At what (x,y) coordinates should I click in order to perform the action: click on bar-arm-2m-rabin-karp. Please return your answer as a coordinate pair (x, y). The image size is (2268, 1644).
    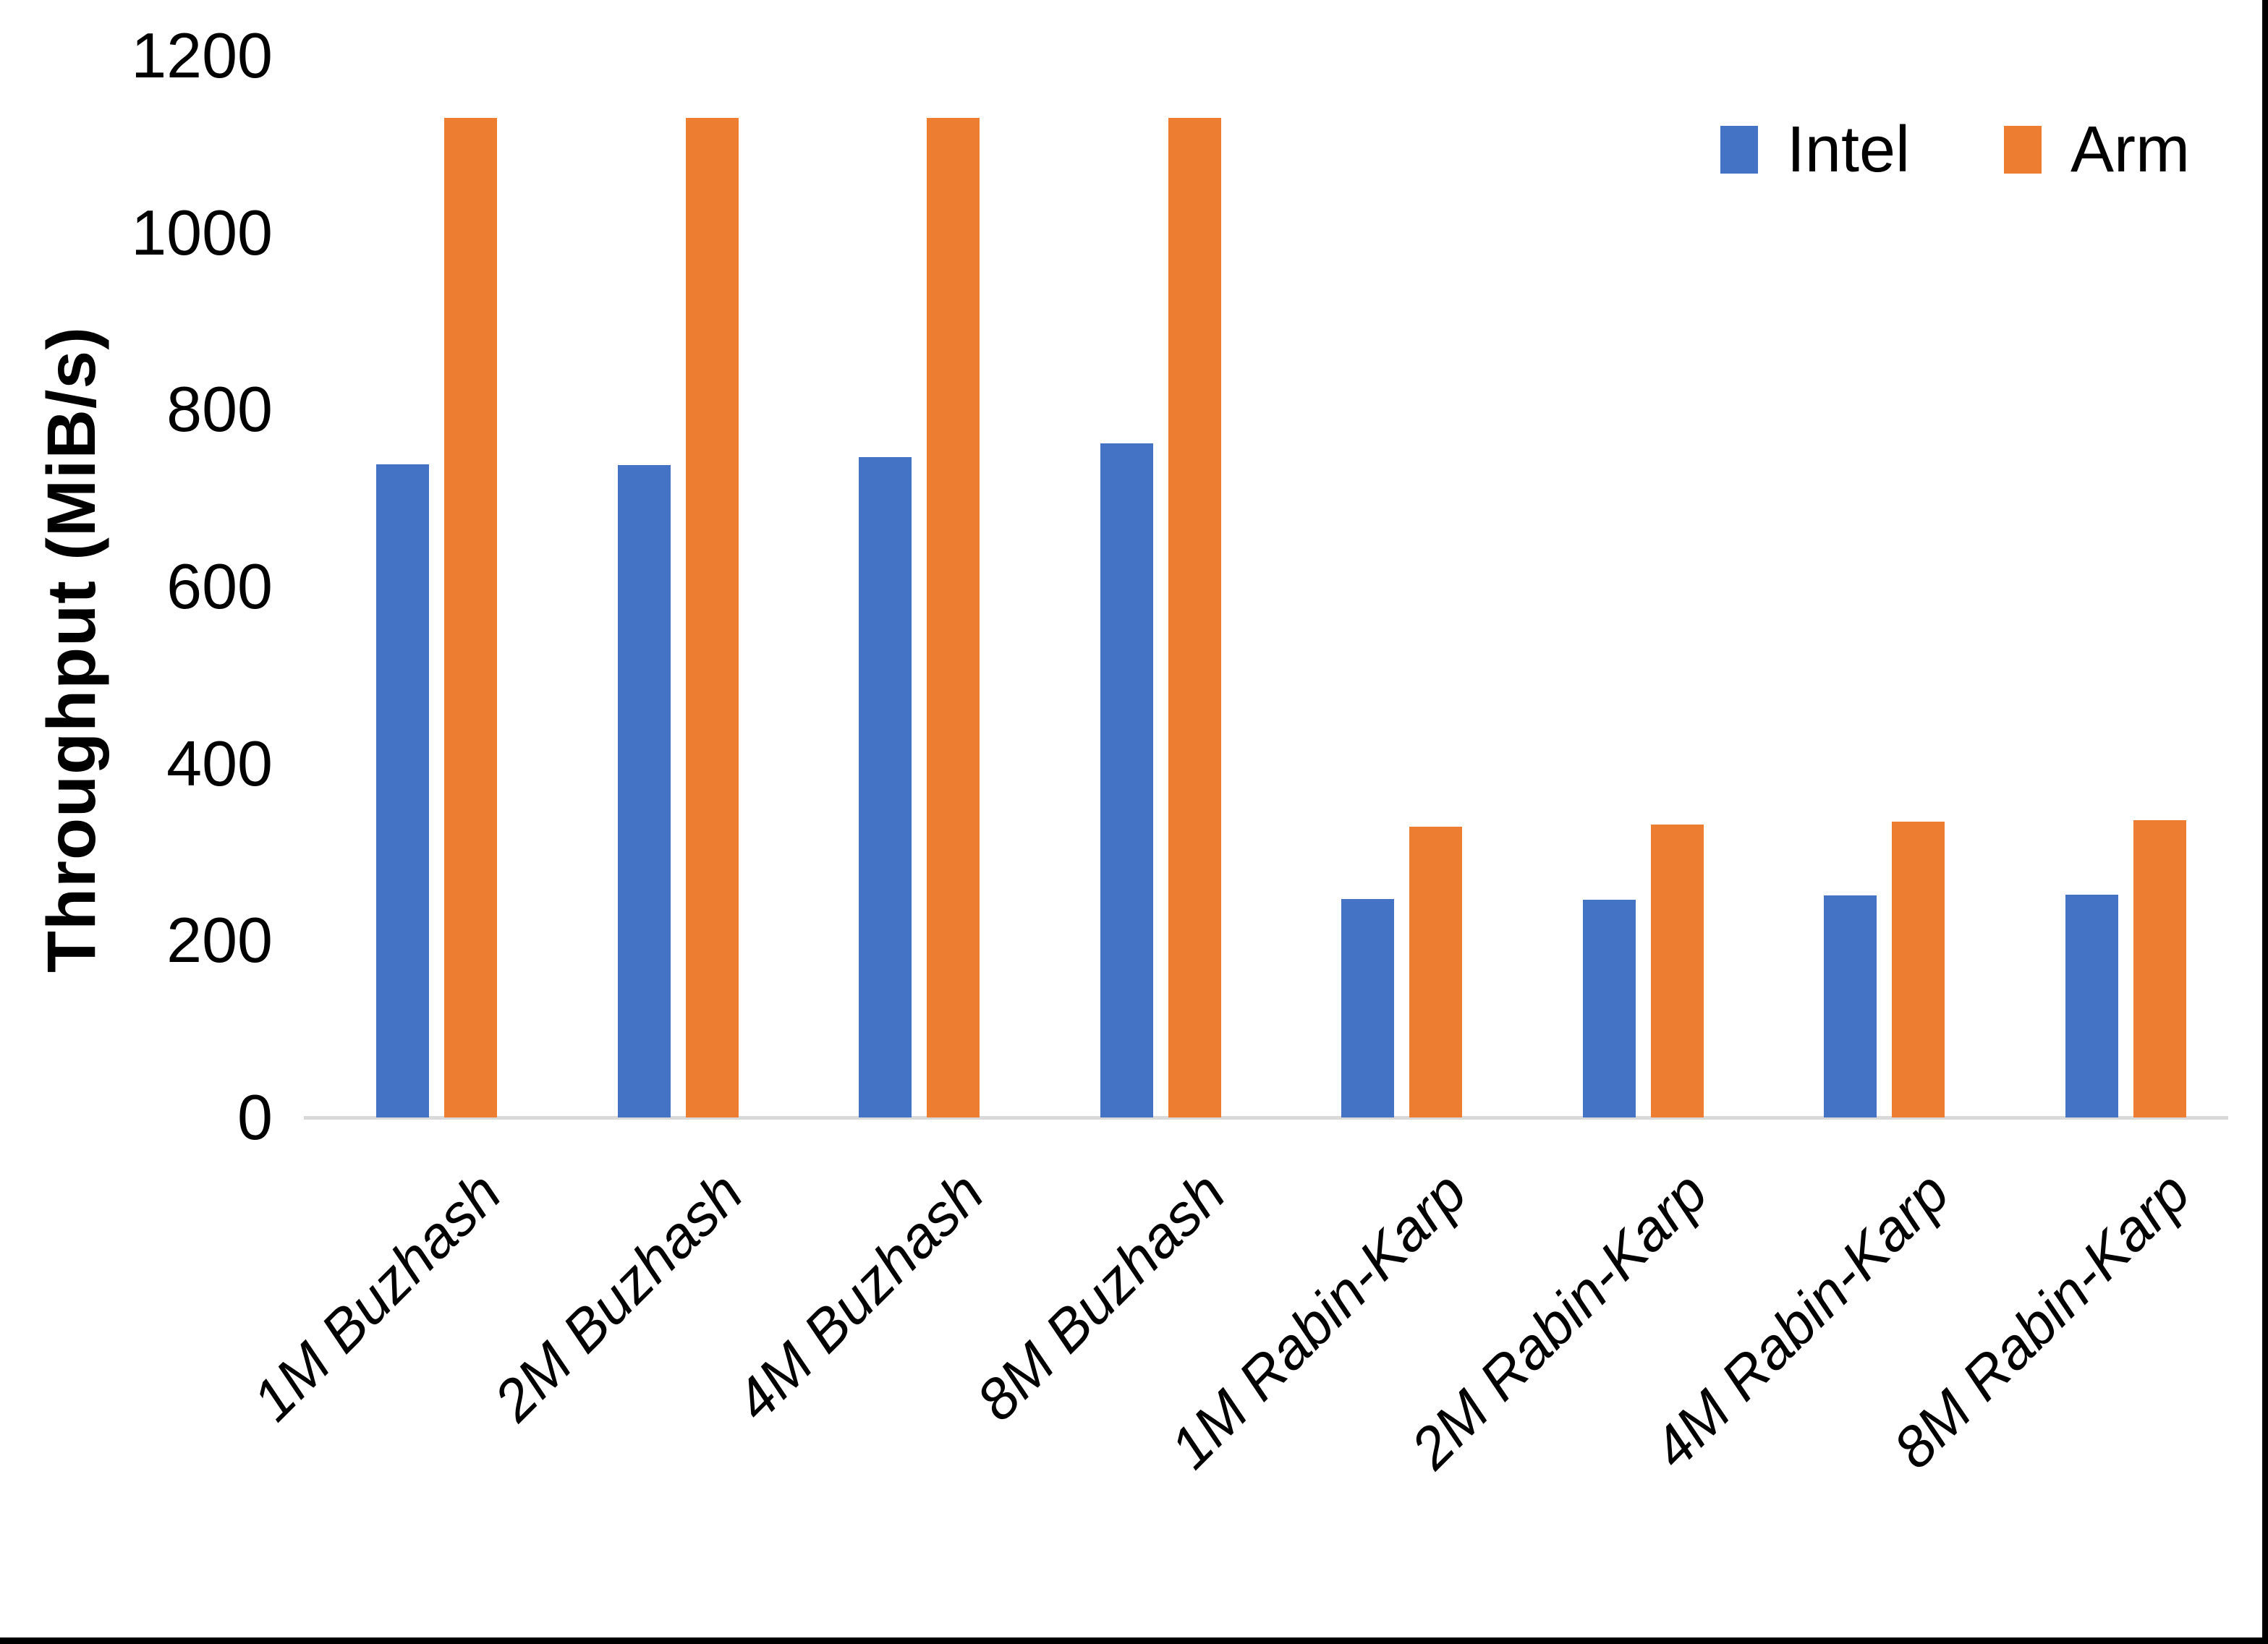
    Looking at the image, I should click on (1677, 971).